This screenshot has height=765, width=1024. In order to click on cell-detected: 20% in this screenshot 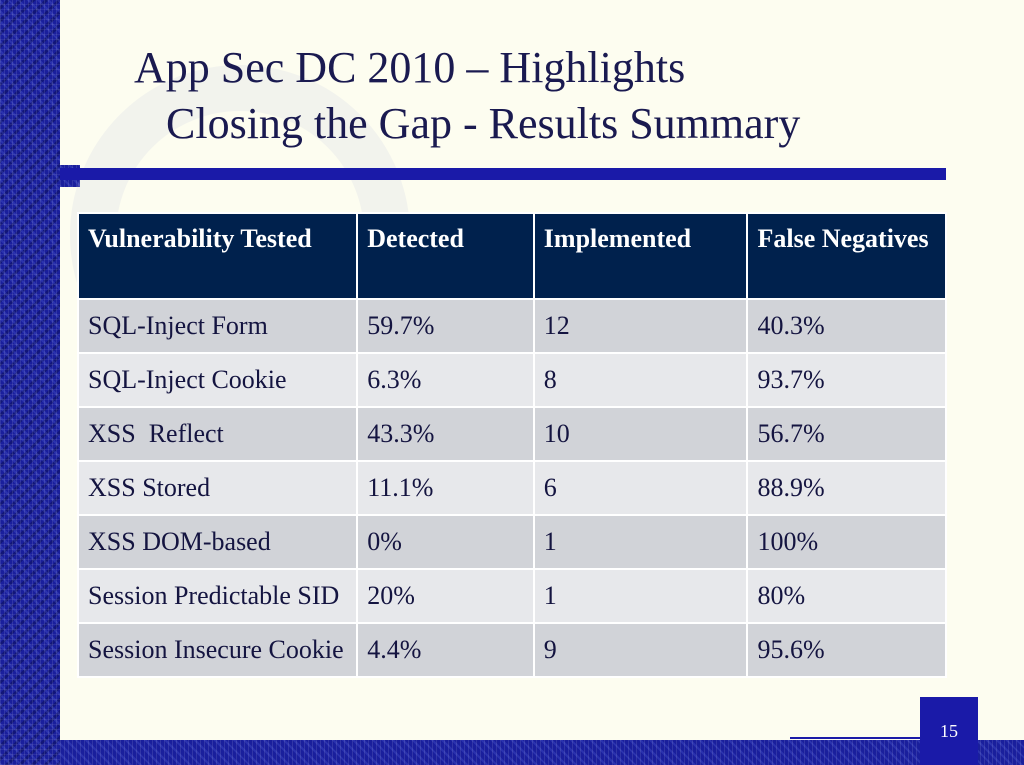, I will do `click(445, 596)`.